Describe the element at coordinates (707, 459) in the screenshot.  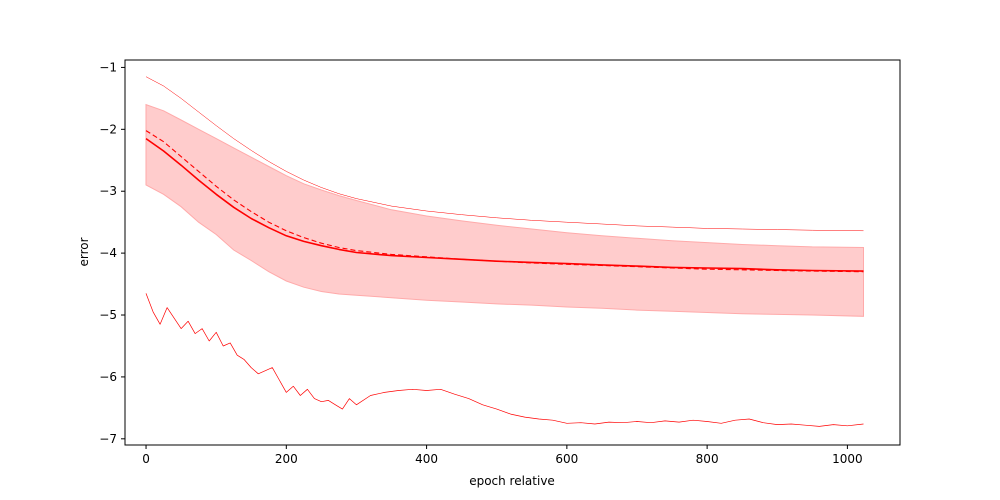
I see `x-tick-label: 800` at that location.